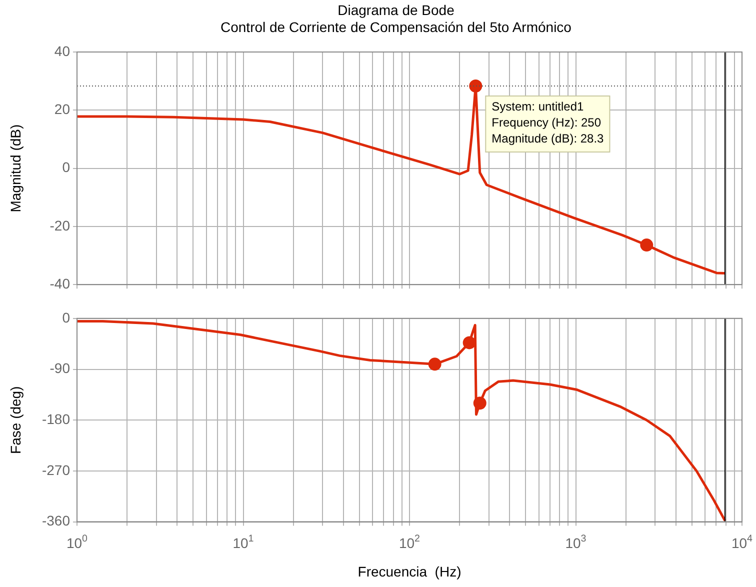 This screenshot has height=587, width=756. Describe the element at coordinates (56, 520) in the screenshot. I see `y-tick-label: -360` at that location.